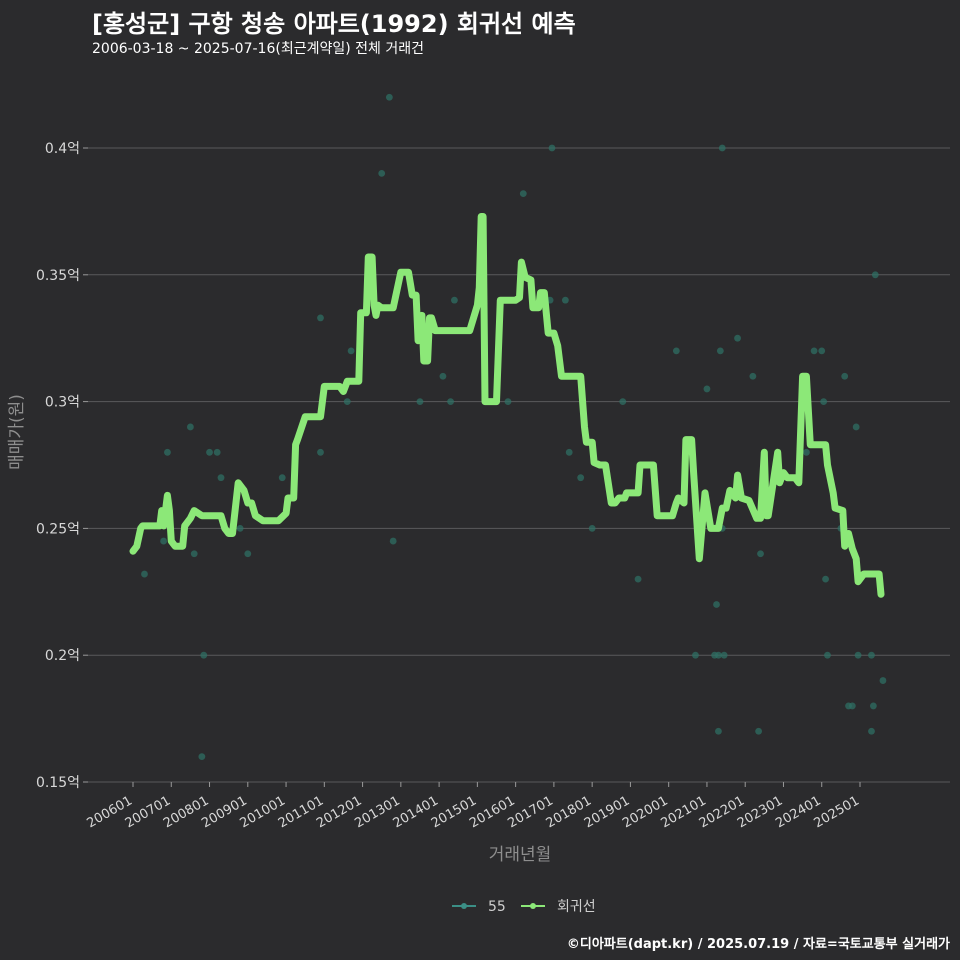 The height and width of the screenshot is (960, 960). I want to click on y-axis-ticks: 0.15억 0.2억 0.25억 0.3억 0.35억 0.4억, so click(62, 466).